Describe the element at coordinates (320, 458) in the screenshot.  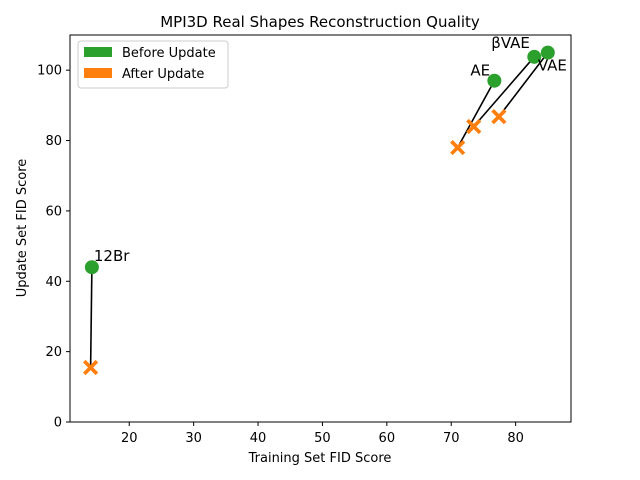
I see `x-axis-label: Training Set FID Score` at that location.